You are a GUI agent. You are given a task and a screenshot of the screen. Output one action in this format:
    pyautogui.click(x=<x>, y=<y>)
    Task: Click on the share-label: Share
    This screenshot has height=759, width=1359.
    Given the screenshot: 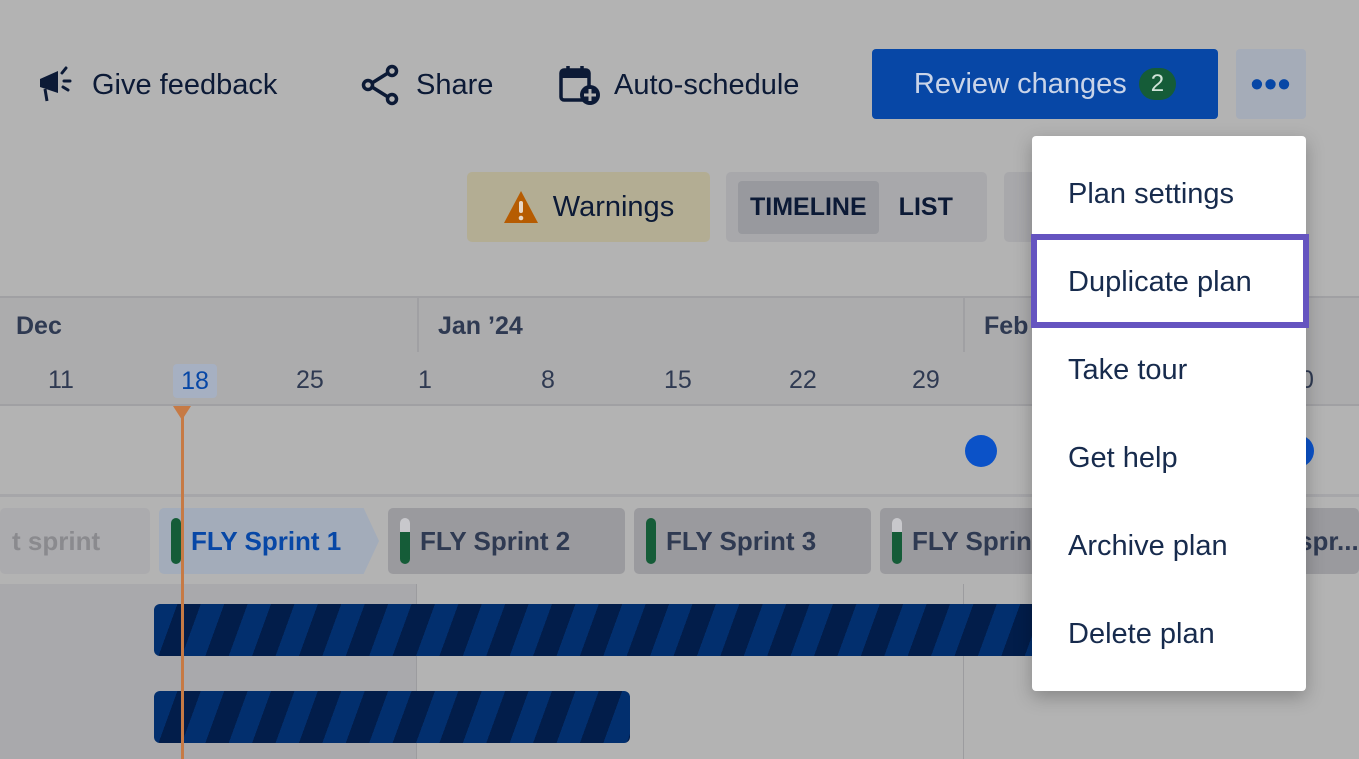 What is the action you would take?
    pyautogui.click(x=455, y=84)
    